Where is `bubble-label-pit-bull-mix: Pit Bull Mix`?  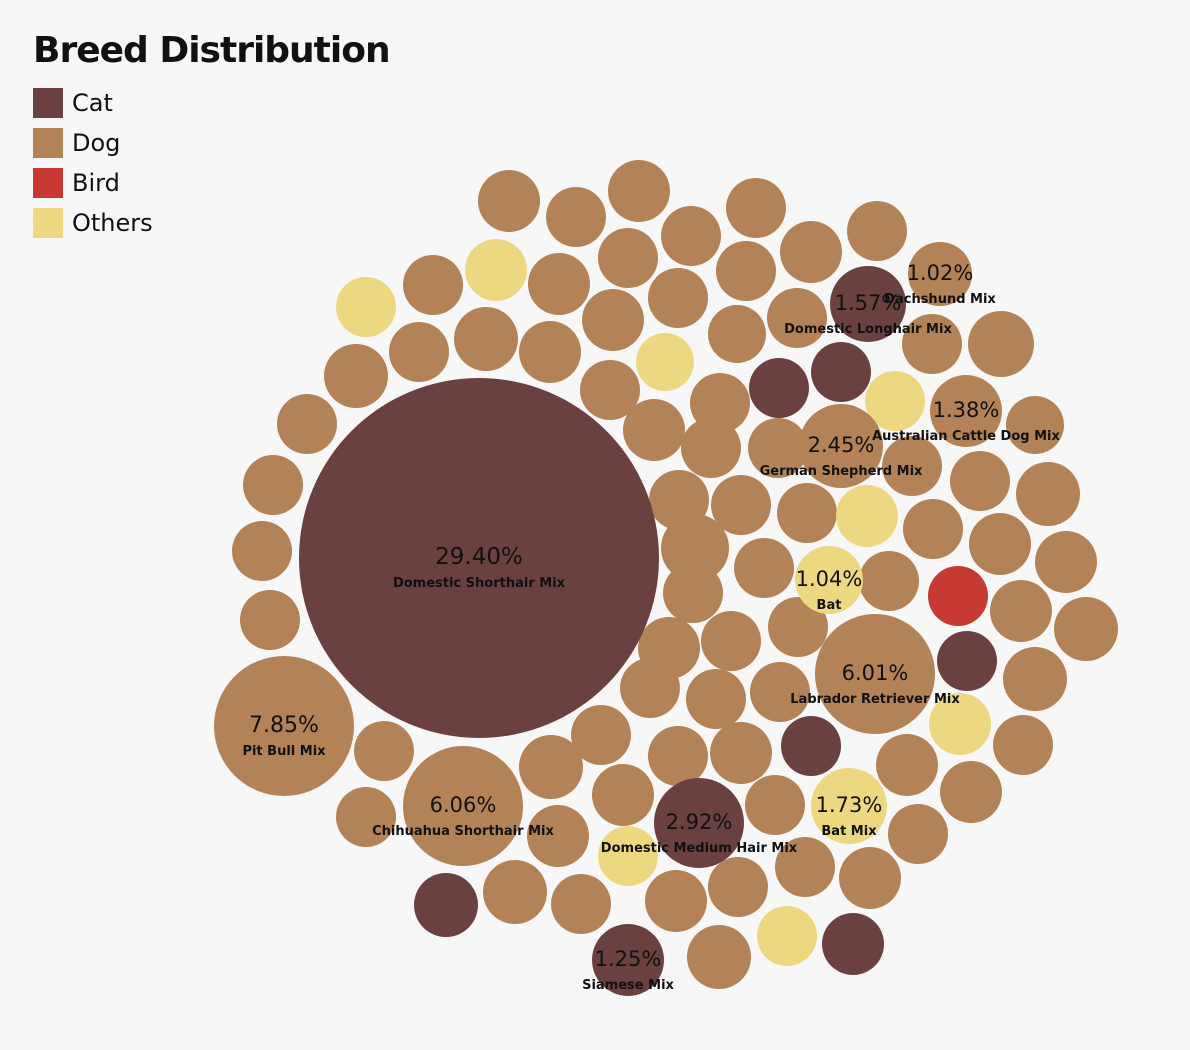 bubble-label-pit-bull-mix: Pit Bull Mix is located at coordinates (284, 751).